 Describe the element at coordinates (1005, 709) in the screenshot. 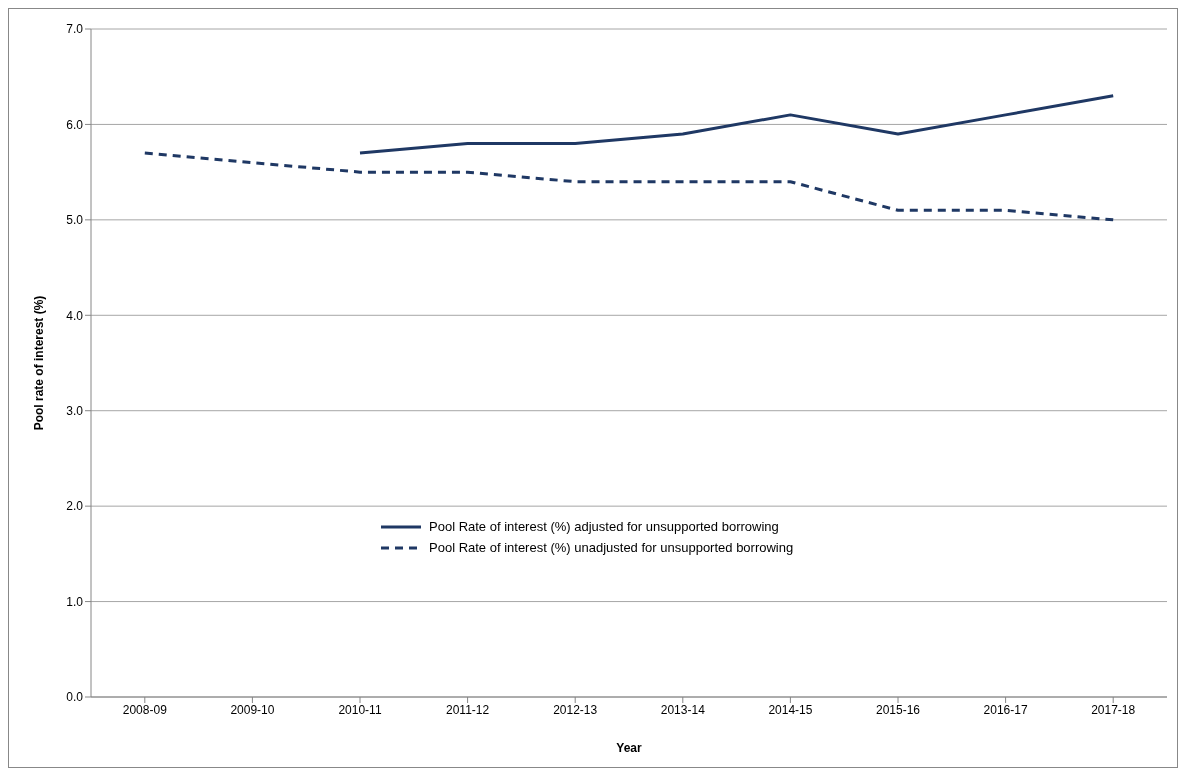

I see `x-tick-label: 2016-17` at that location.